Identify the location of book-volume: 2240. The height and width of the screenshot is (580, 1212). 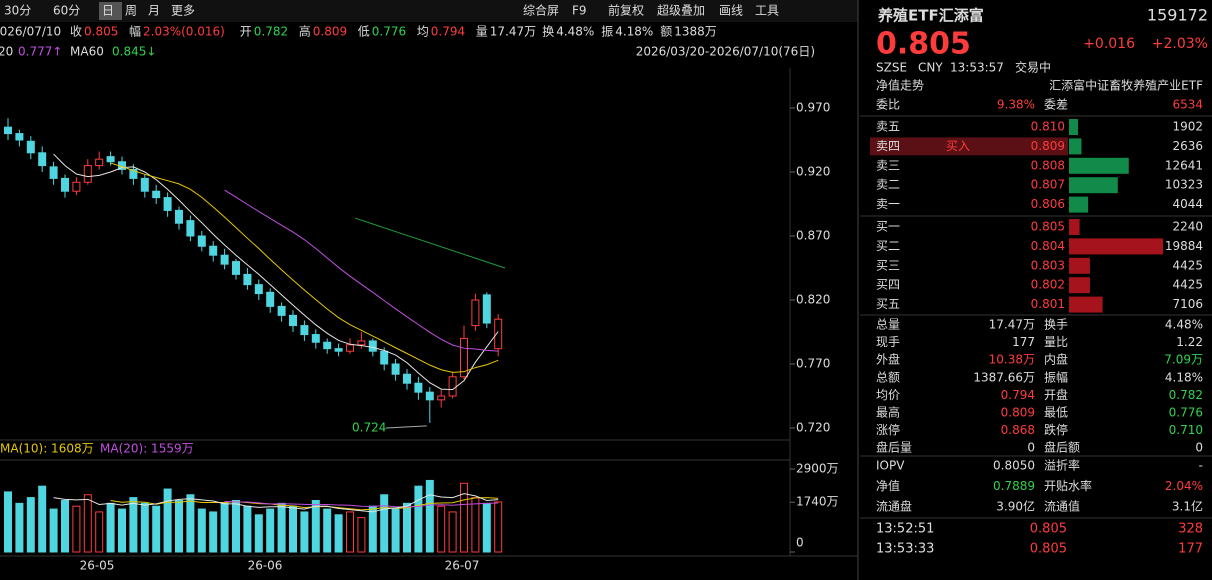
(1187, 227).